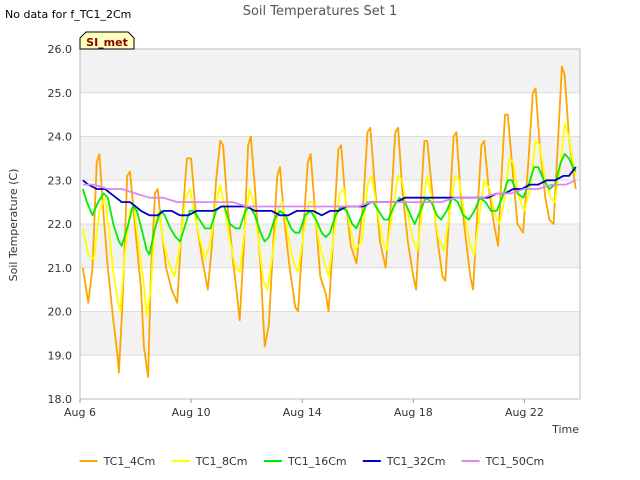 This screenshot has width=640, height=480. I want to click on x-tick-label: Aug 18, so click(413, 412).